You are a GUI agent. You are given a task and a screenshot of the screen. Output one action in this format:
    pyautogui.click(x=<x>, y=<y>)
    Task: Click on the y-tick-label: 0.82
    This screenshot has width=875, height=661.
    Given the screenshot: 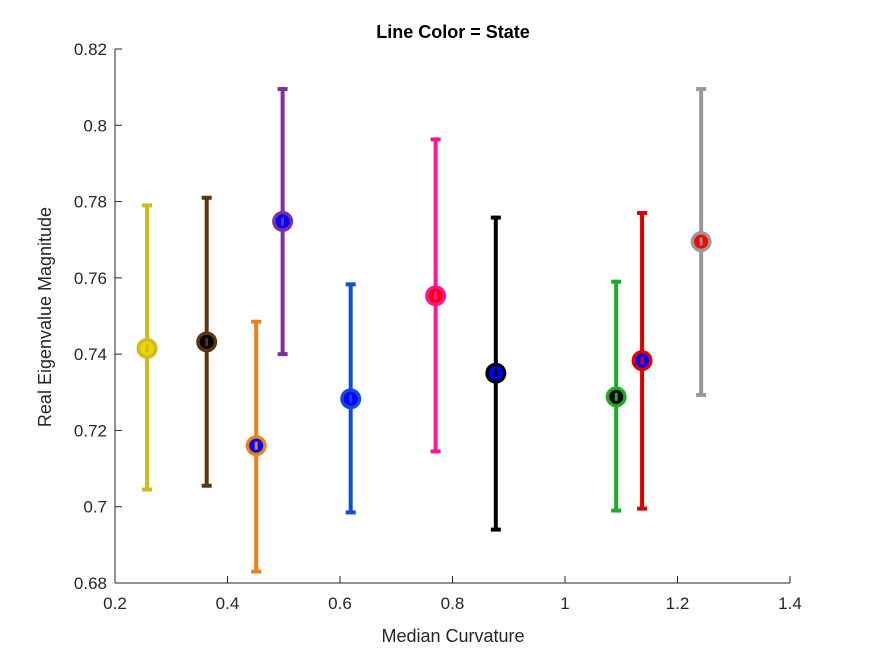 What is the action you would take?
    pyautogui.click(x=90, y=49)
    